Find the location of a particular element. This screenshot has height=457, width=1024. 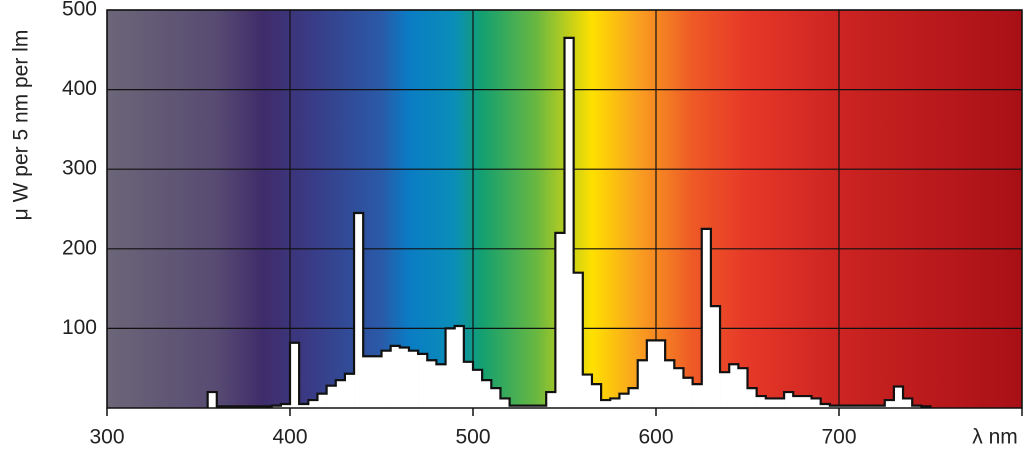

x-tick-label: 400 is located at coordinates (289, 437).